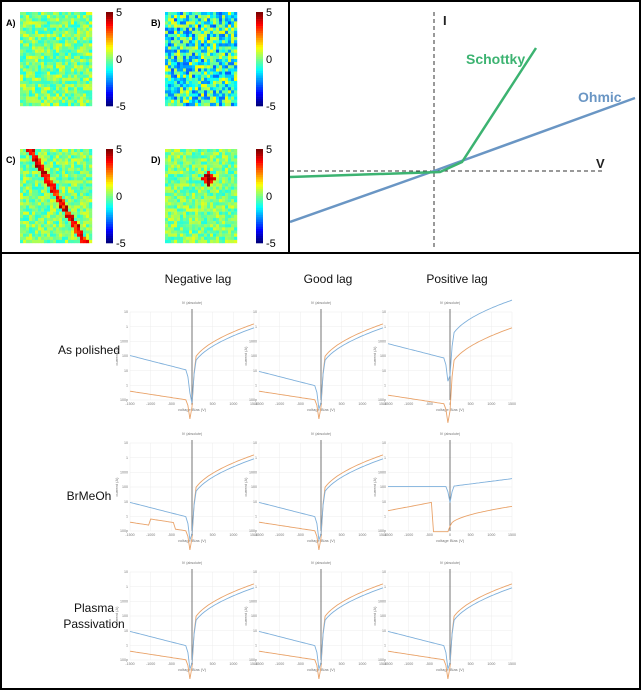 The image size is (641, 690). I want to click on y-tick-label: 100, so click(383, 487).